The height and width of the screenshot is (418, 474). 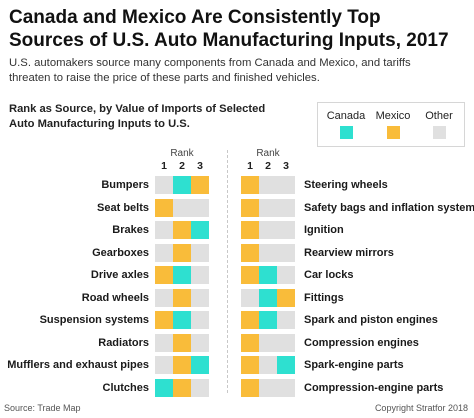 I want to click on legend-item-mexico: Mexico, so click(x=393, y=124).